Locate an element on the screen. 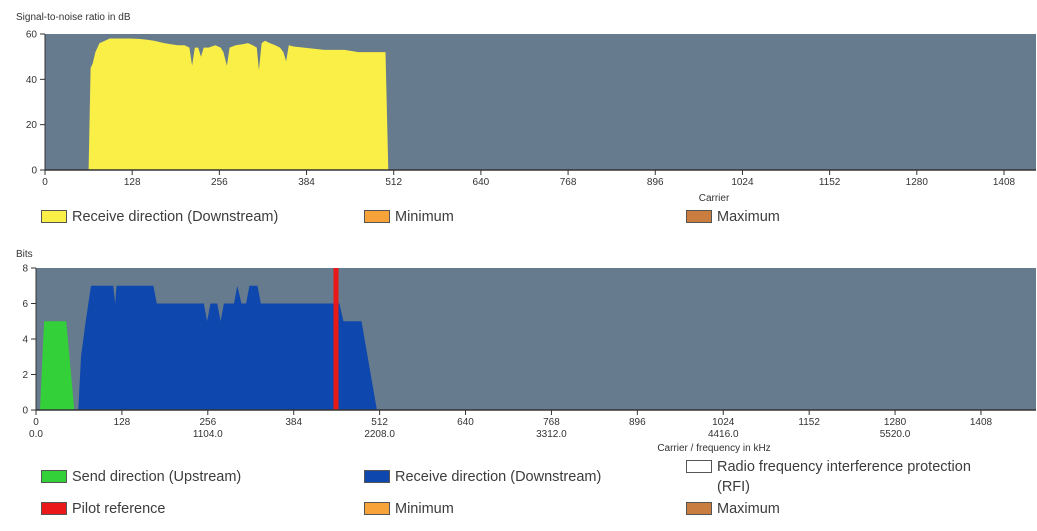  bits-x-tick-label: 256 is located at coordinates (207, 422).